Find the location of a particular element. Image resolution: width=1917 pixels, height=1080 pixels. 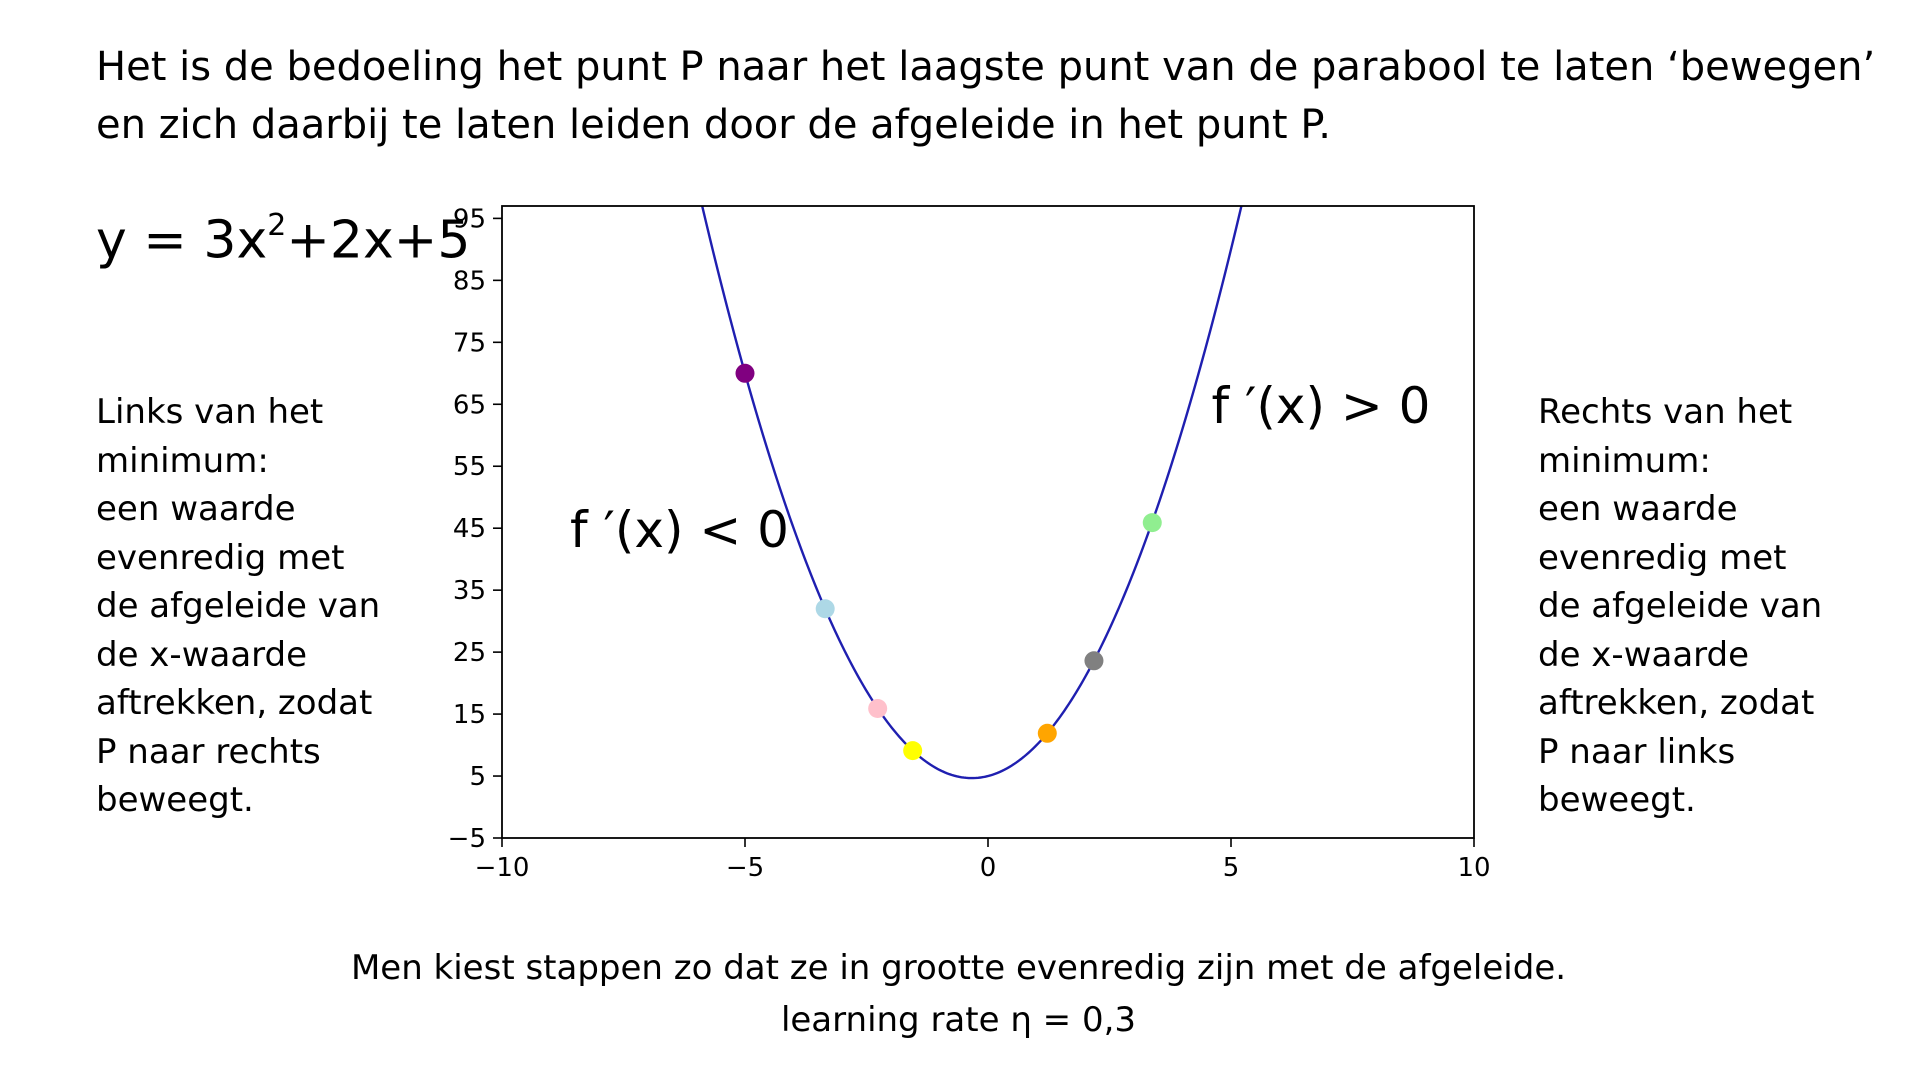

left-note-line: evenredig met is located at coordinates (220, 557).